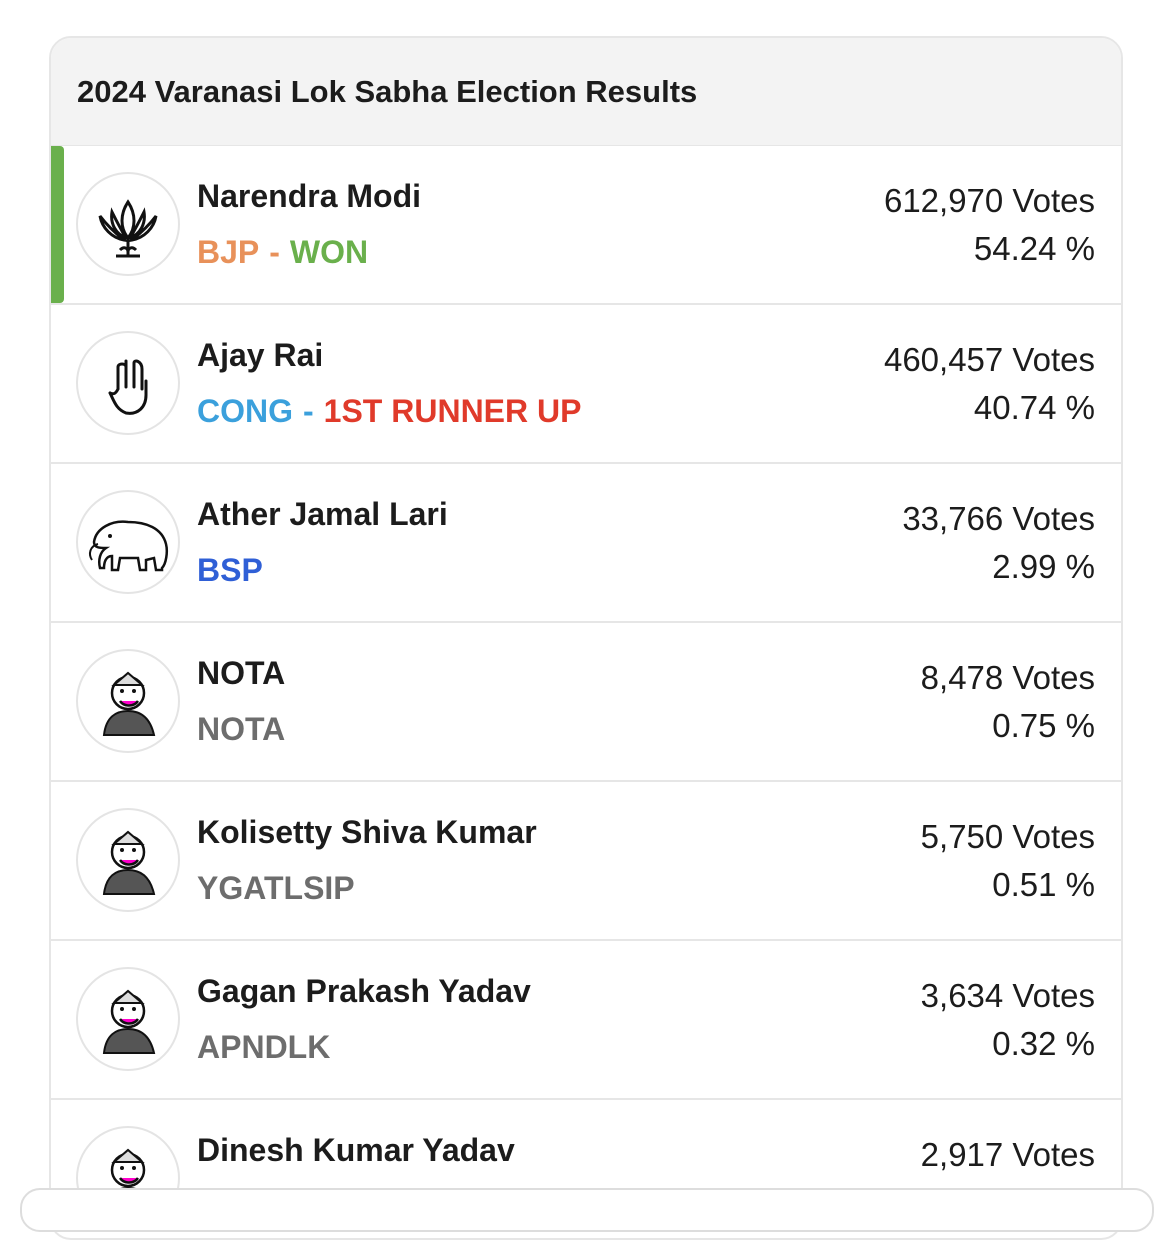  Describe the element at coordinates (241, 673) in the screenshot. I see `candidate-name: NOTA` at that location.